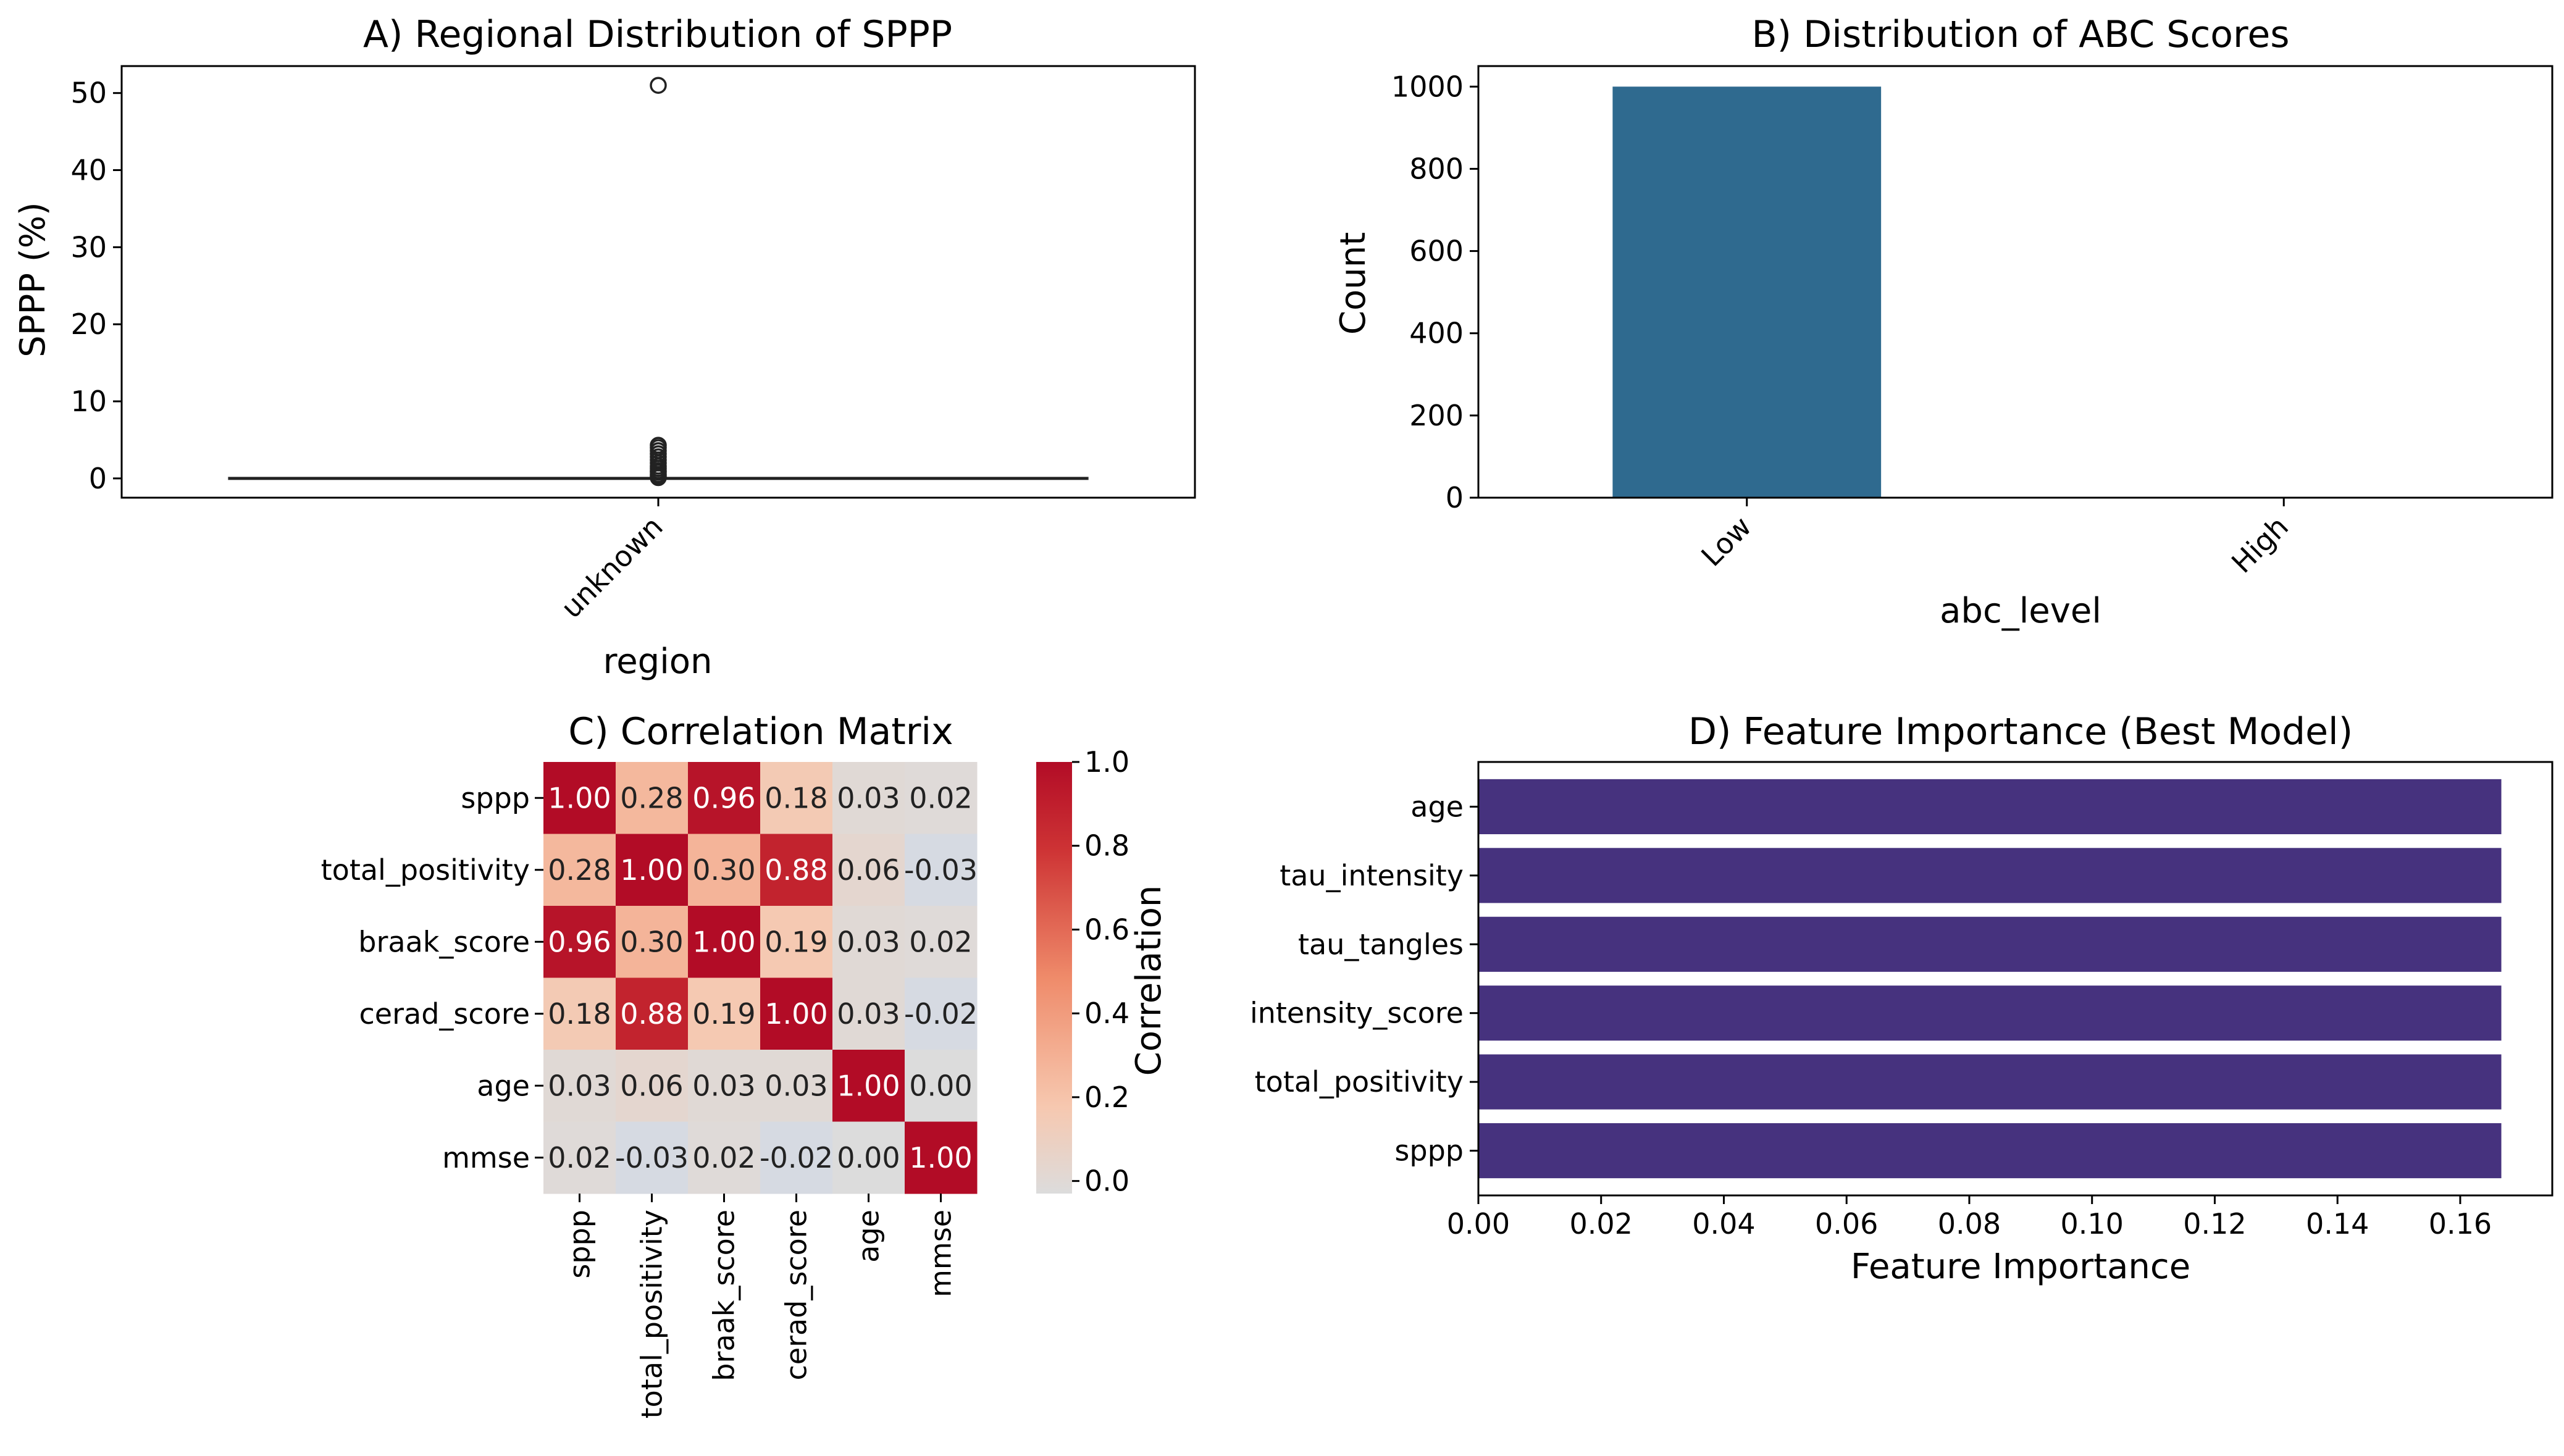 The height and width of the screenshot is (1456, 2564). What do you see at coordinates (88, 247) in the screenshot?
I see `y-tick-label: 30` at bounding box center [88, 247].